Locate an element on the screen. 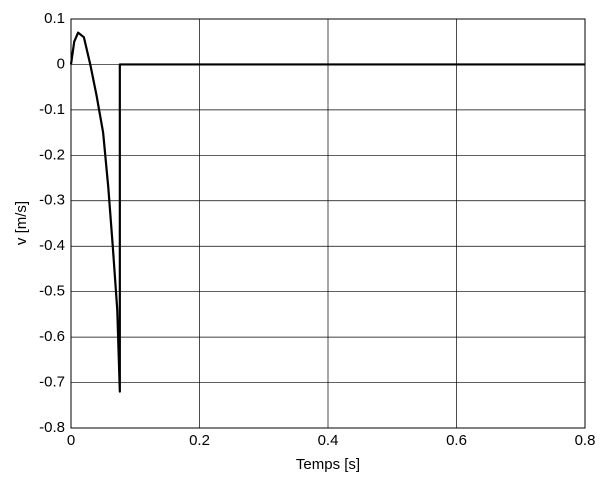 The height and width of the screenshot is (483, 607). y-tick-label: -0.6 is located at coordinates (52, 336).